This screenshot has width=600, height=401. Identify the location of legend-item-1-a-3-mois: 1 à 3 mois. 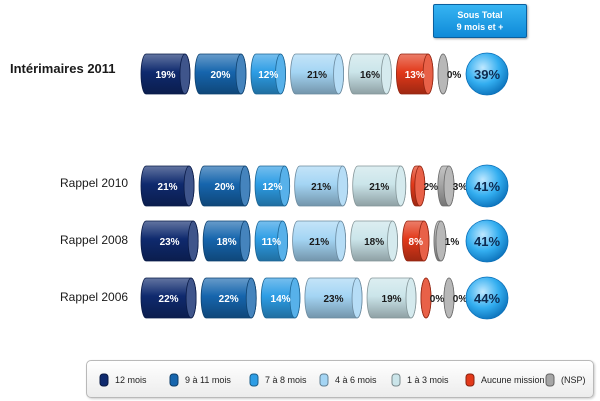
(420, 380).